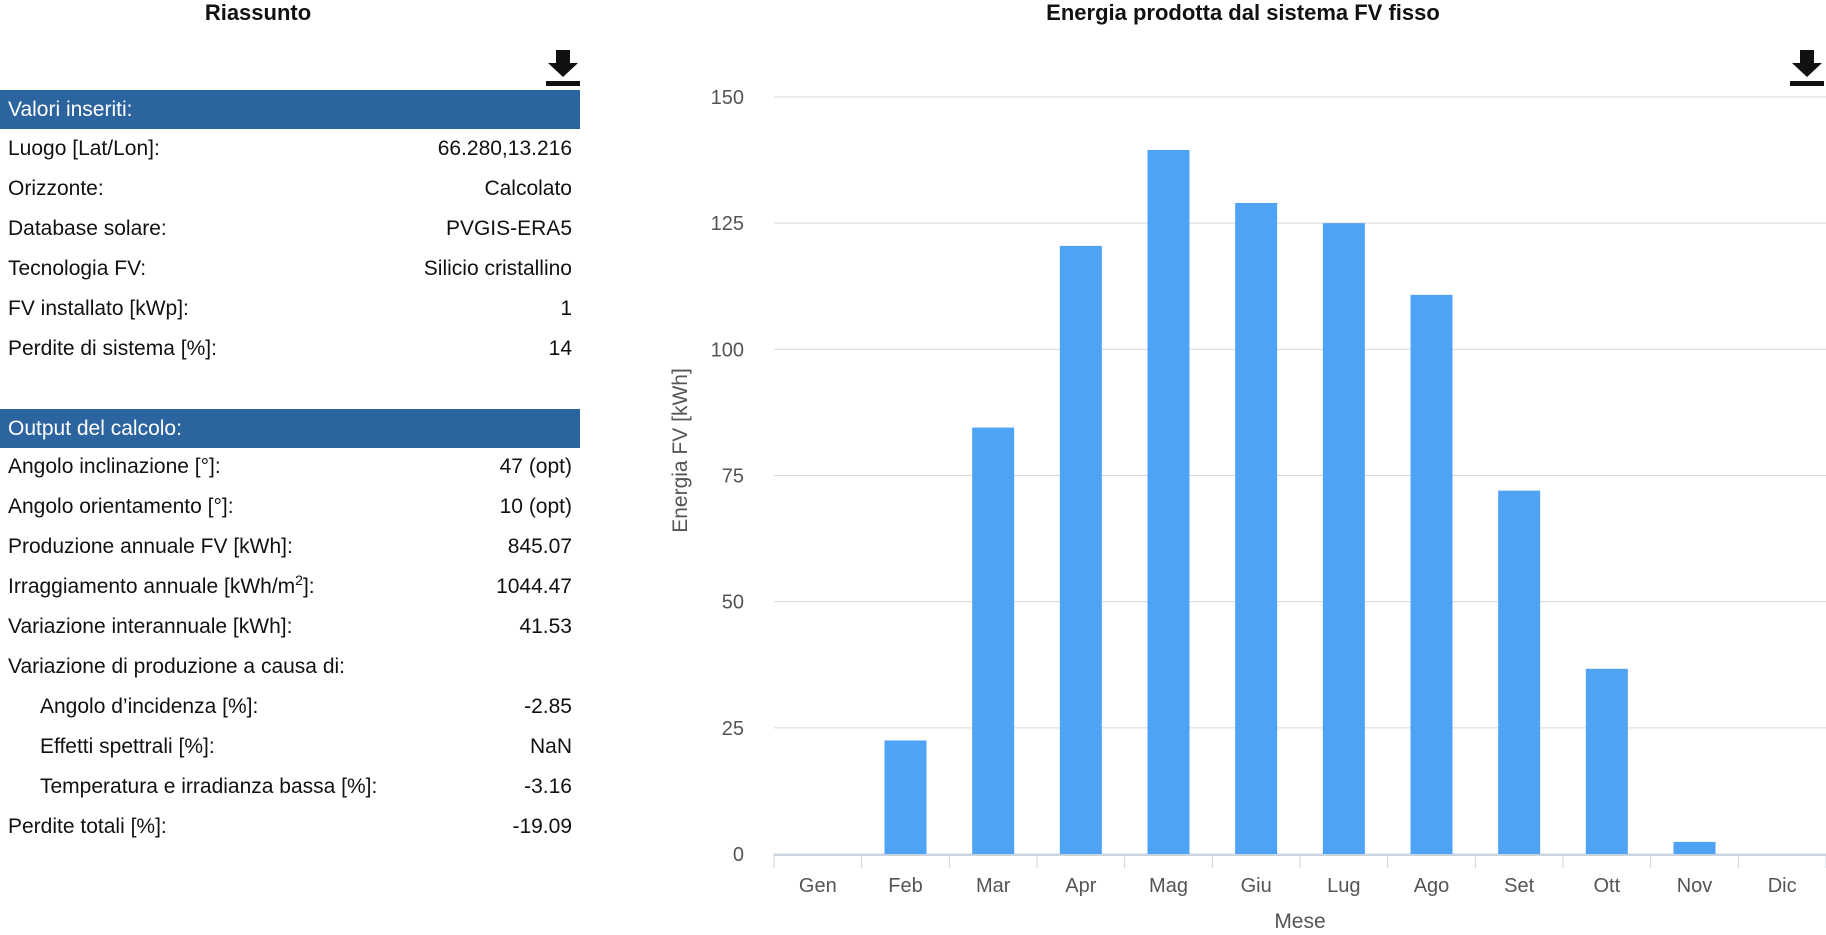 The width and height of the screenshot is (1826, 935). I want to click on output-row-year-to-year-variability: Variazione interannuale [kWh]: 41.53, so click(290, 627).